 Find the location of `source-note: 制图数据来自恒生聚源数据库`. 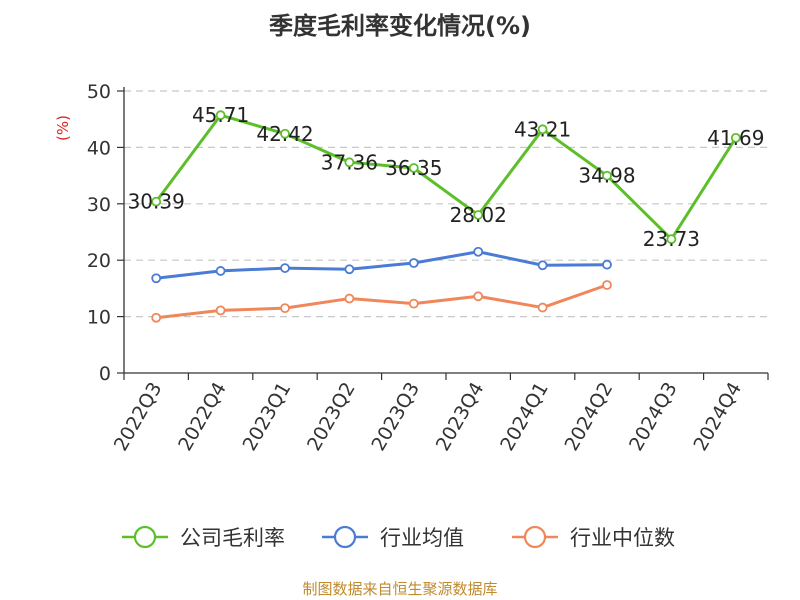

source-note: 制图数据来自恒生聚源数据库 is located at coordinates (399, 589).